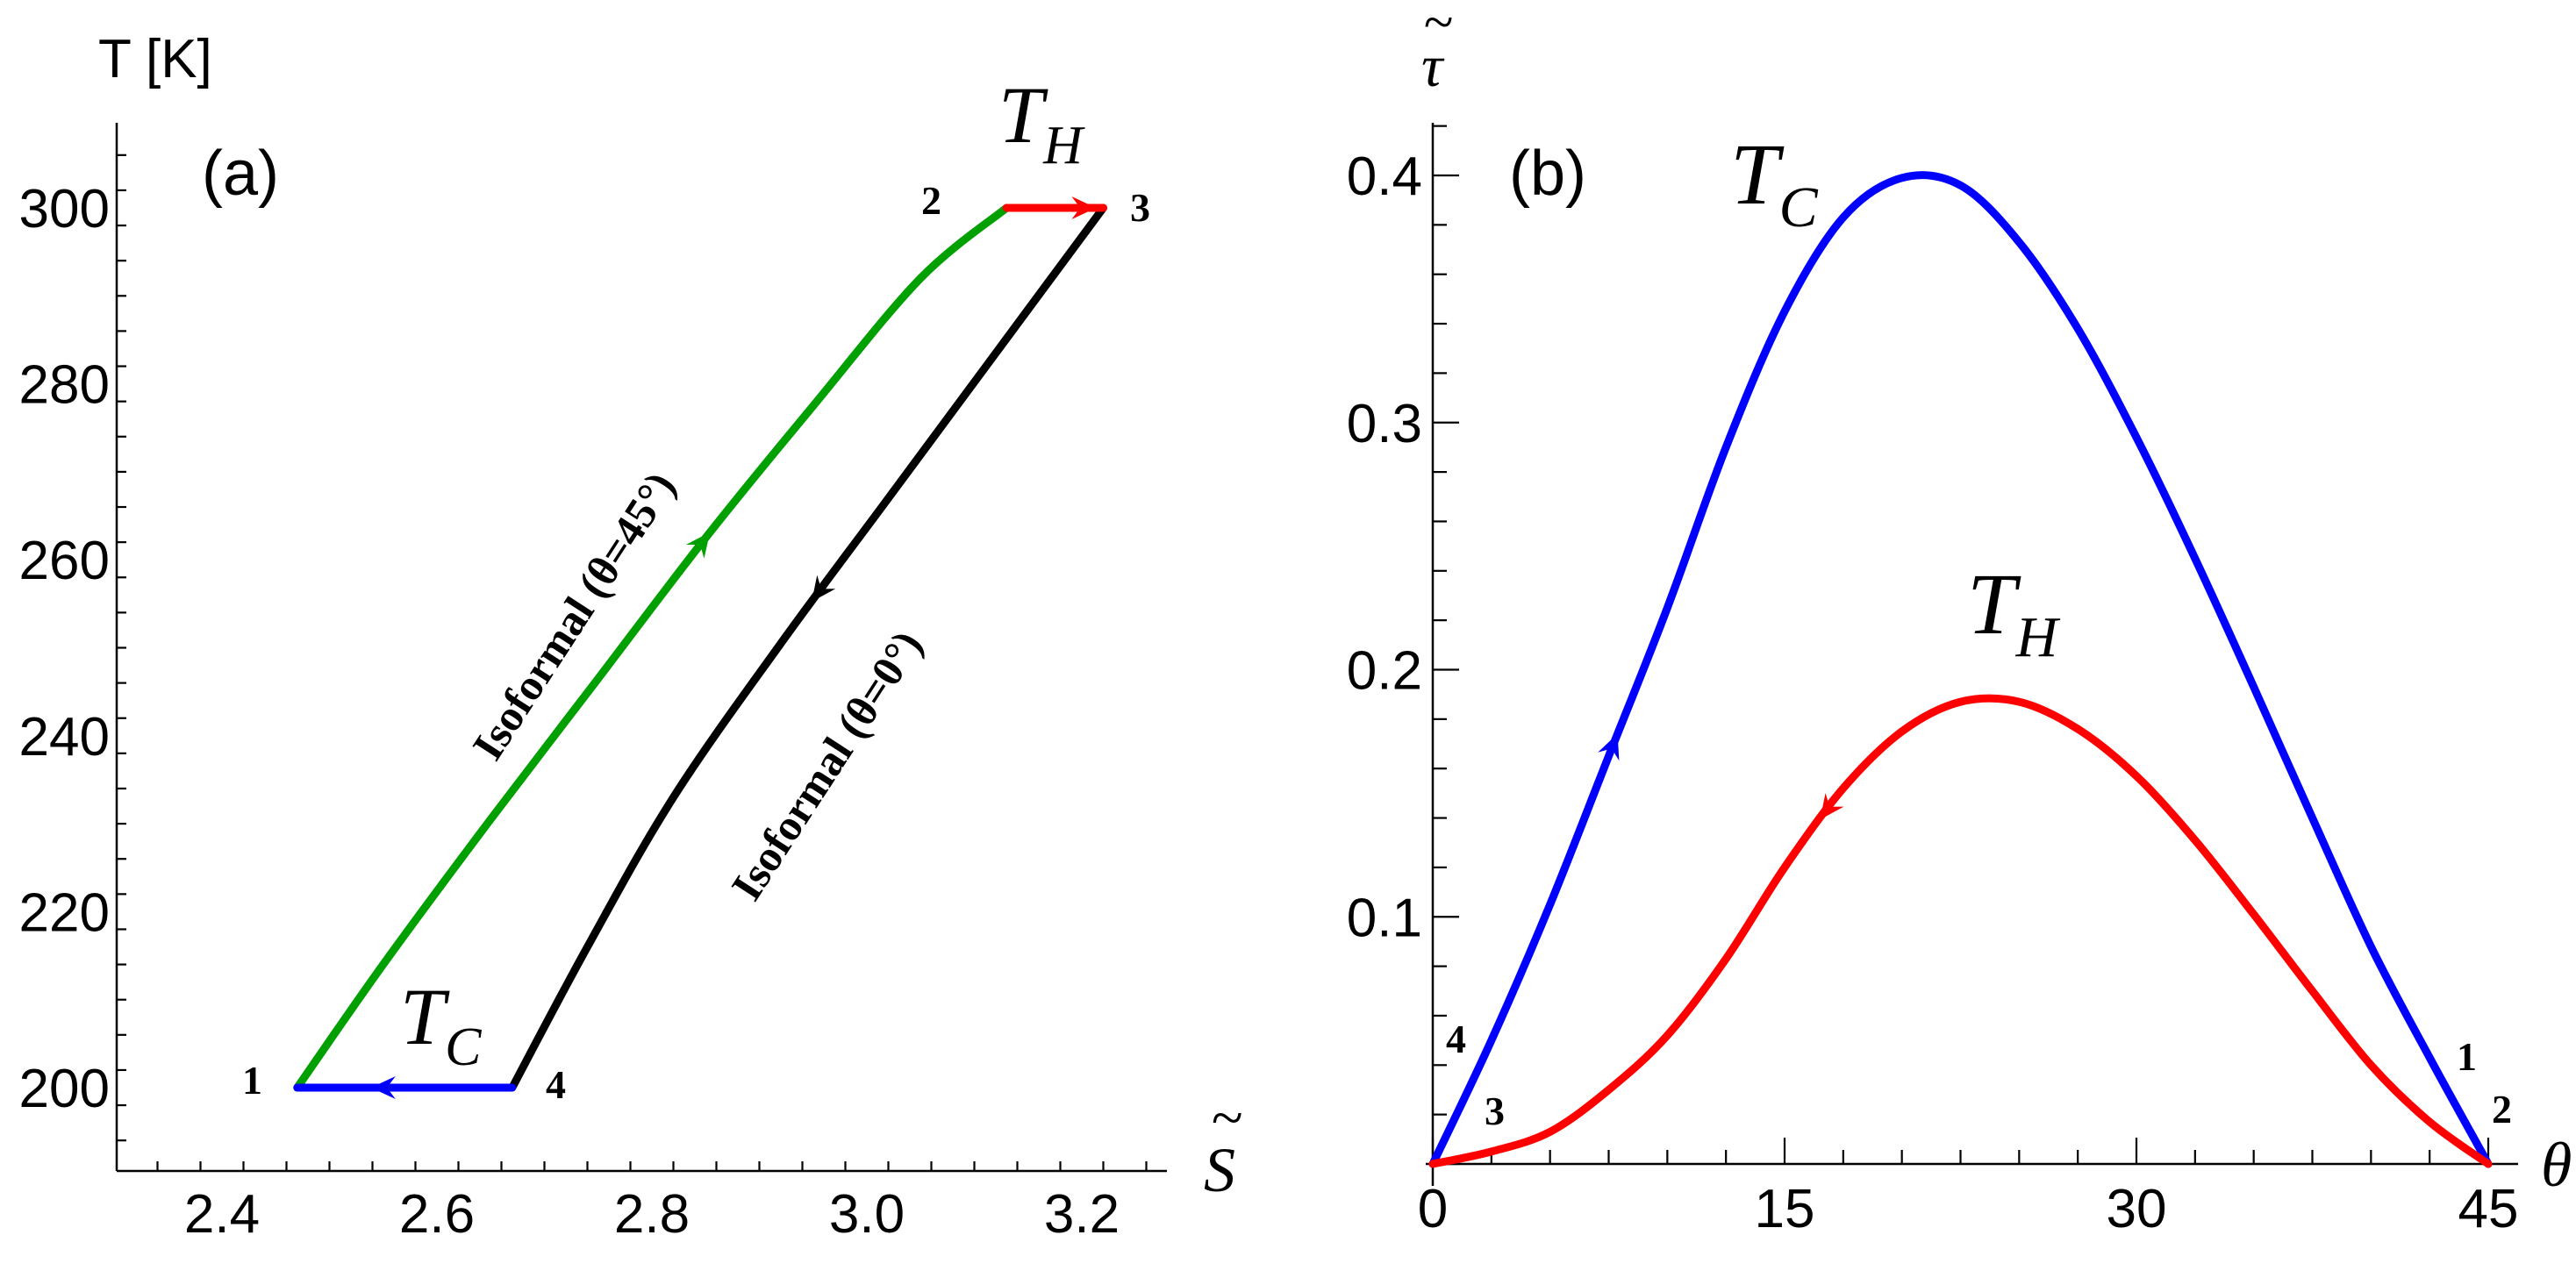 Image resolution: width=2576 pixels, height=1285 pixels. I want to click on panel-b-y-tick-label: 0.3, so click(1384, 424).